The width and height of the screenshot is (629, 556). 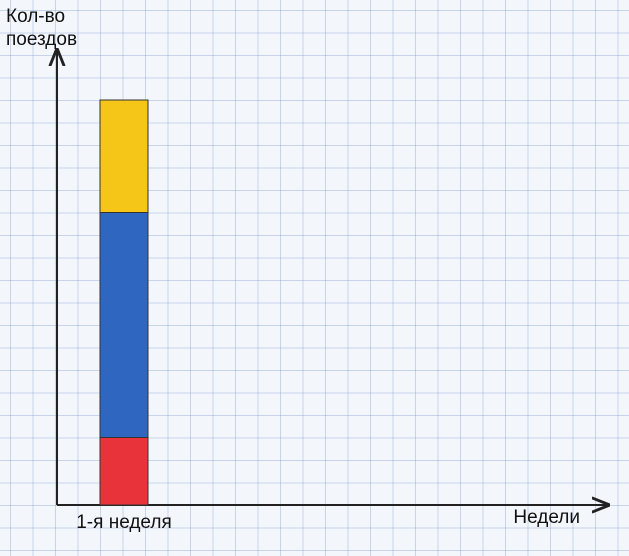 I want to click on x-tick-label: 1-я неделя, so click(x=124, y=522).